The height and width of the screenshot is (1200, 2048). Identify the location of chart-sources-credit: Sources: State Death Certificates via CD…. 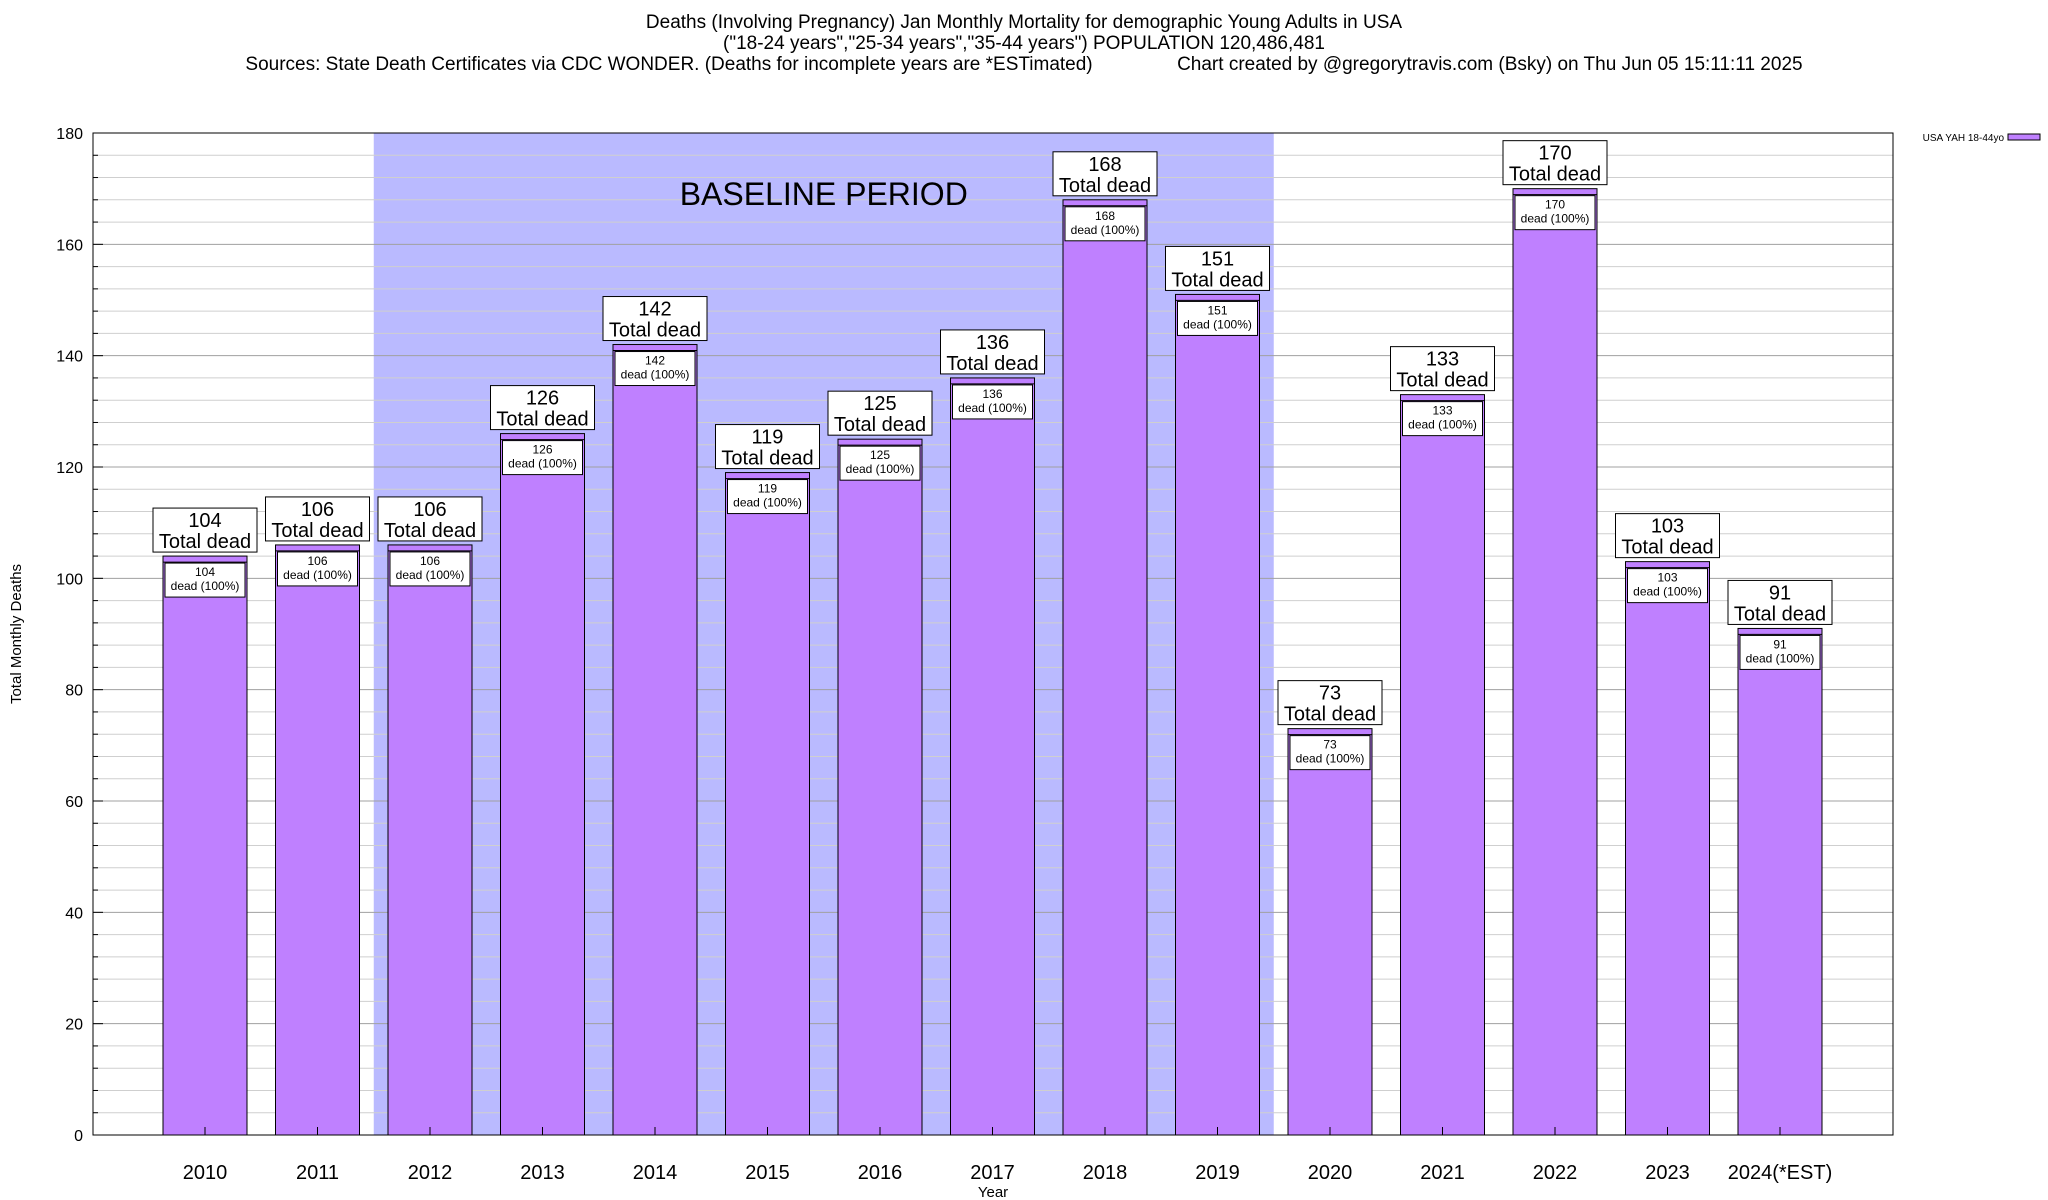
(1024, 64).